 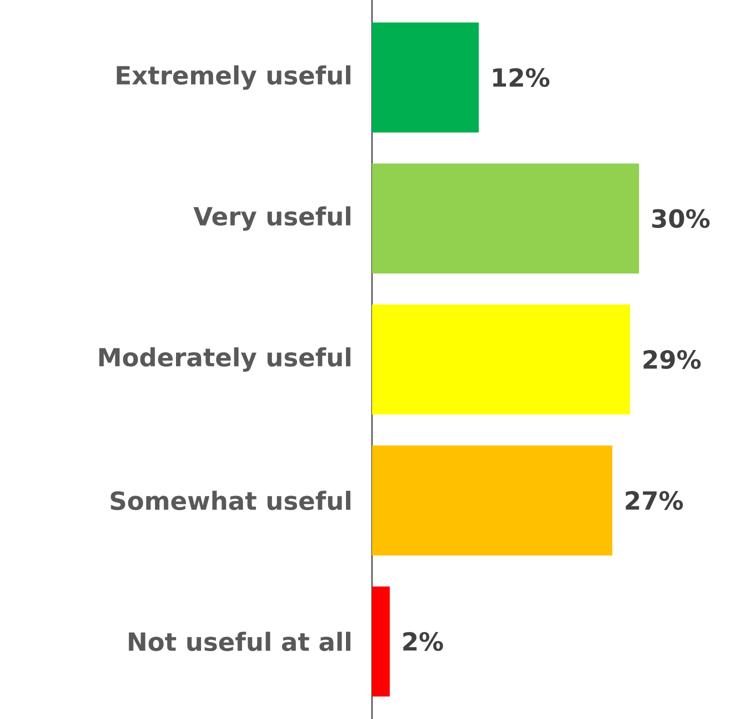 What do you see at coordinates (654, 500) in the screenshot?
I see `data-label: 27%` at bounding box center [654, 500].